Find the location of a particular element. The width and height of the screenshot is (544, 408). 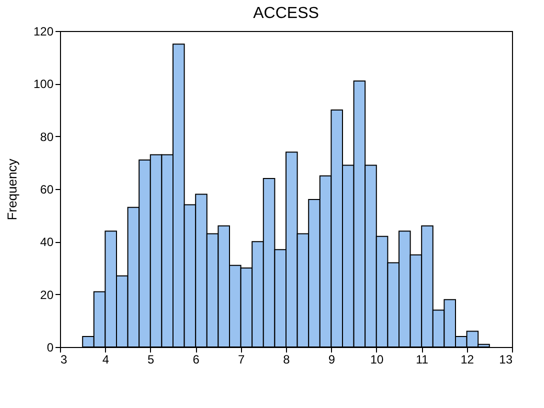

y-tick-label: 100 is located at coordinates (43, 84).